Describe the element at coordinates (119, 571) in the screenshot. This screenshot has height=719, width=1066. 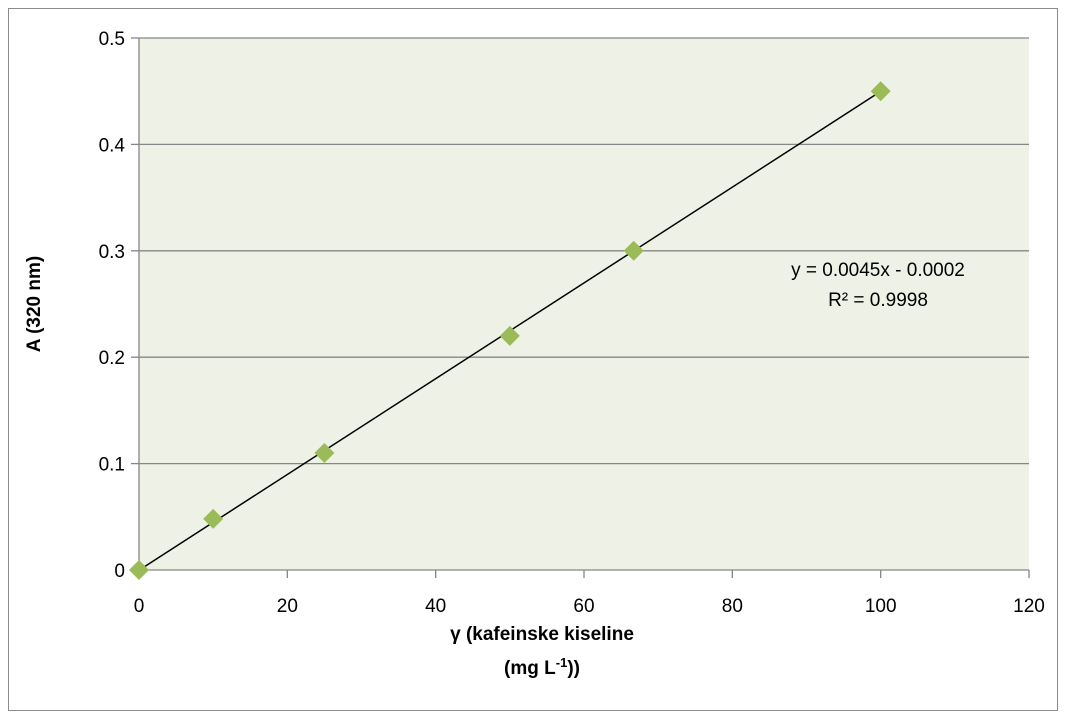
I see `y-tick-label: 0` at that location.